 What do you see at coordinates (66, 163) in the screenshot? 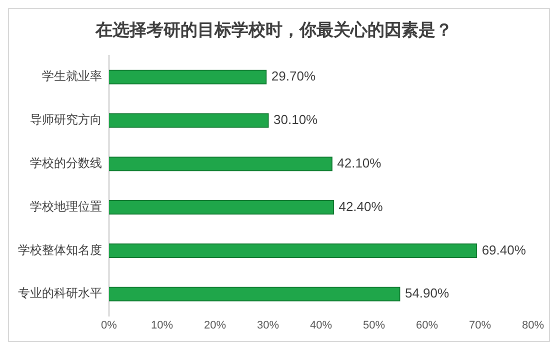
I see `y-tick-label: 学校的分数线` at bounding box center [66, 163].